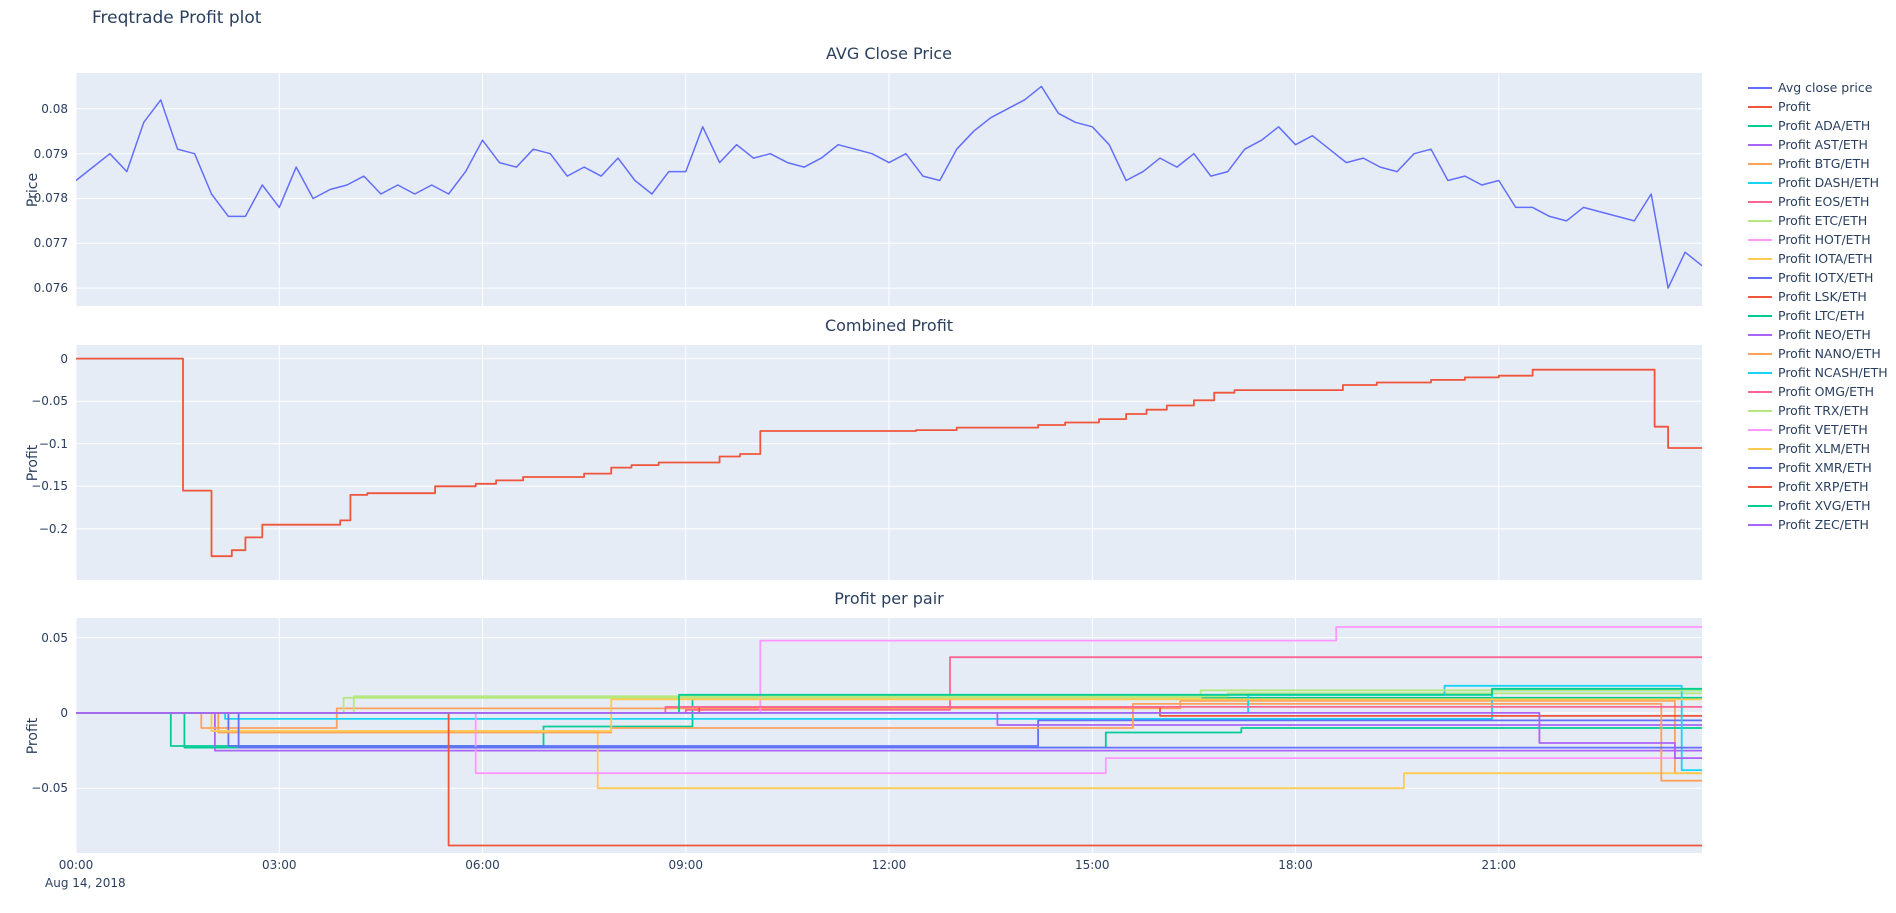 This screenshot has width=1896, height=913. I want to click on legend-label: Profit AST/ETH, so click(1823, 144).